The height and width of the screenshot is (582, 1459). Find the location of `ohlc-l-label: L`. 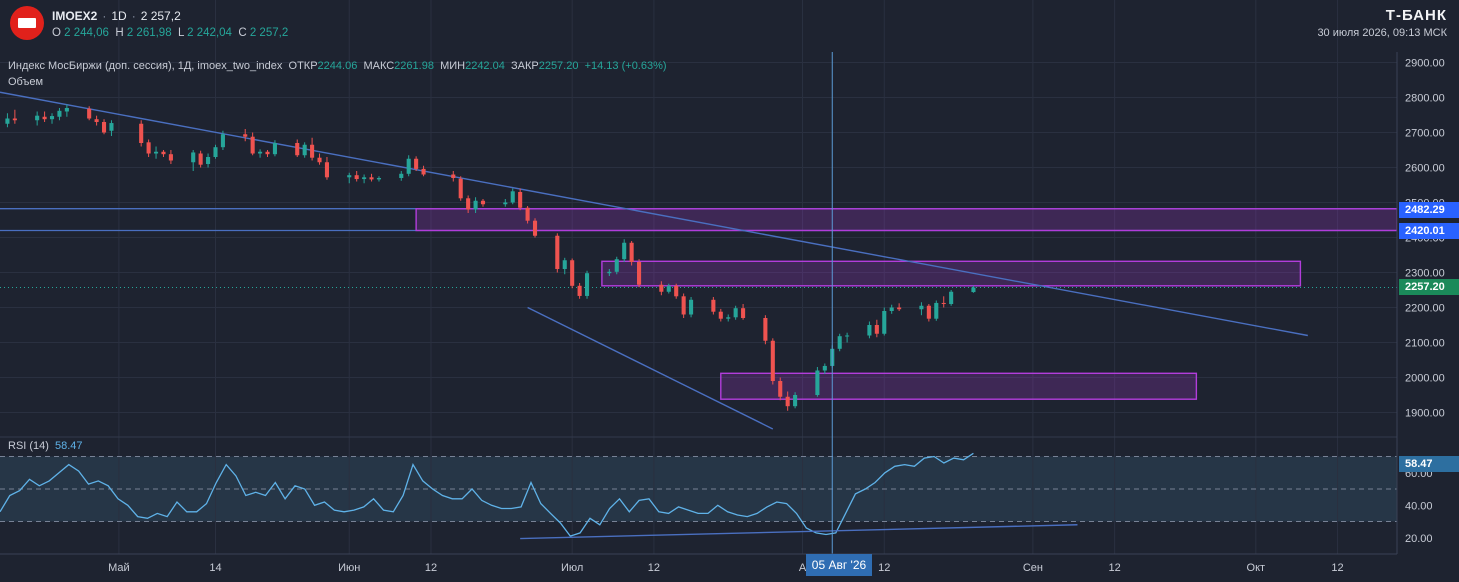

ohlc-l-label: L is located at coordinates (180, 33).